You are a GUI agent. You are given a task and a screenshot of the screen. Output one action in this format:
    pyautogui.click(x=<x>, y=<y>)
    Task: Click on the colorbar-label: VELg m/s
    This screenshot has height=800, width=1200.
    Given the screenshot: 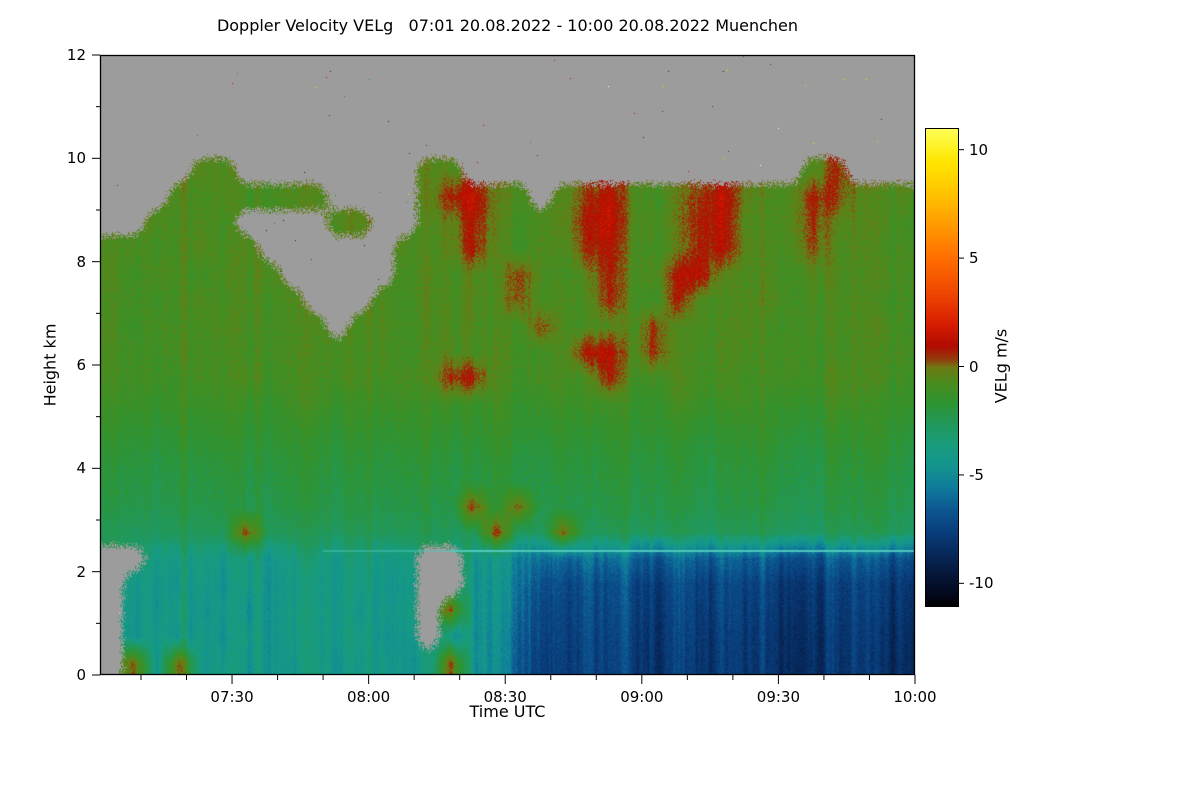 What is the action you would take?
    pyautogui.click(x=1001, y=366)
    